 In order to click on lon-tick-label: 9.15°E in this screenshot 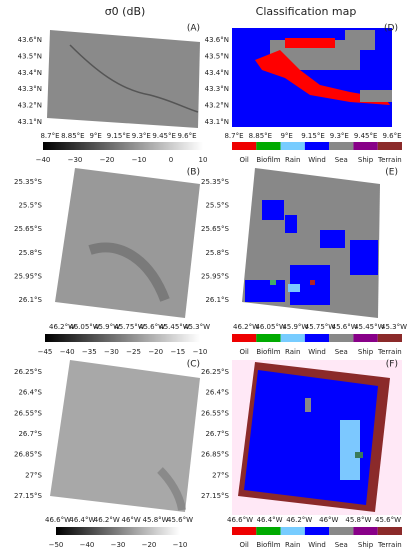, I will do `click(313, 136)`.